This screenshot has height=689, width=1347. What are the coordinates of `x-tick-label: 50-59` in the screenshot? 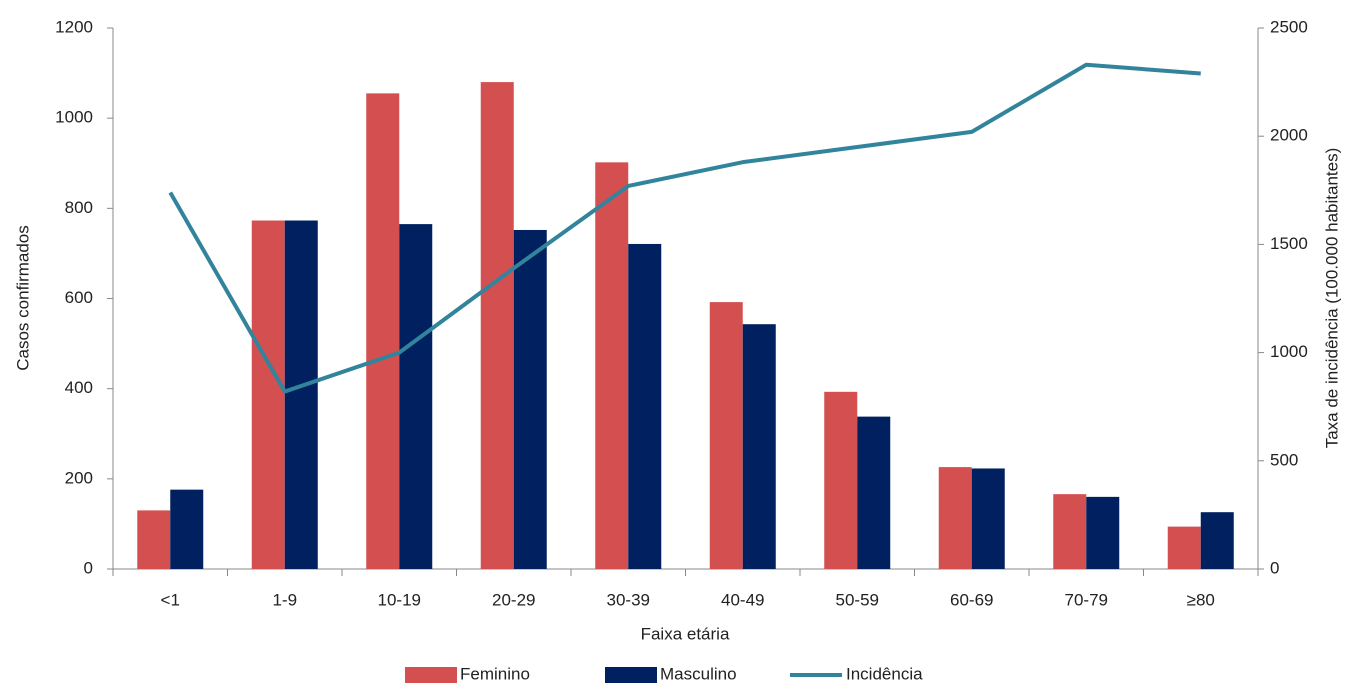 It's located at (857, 599).